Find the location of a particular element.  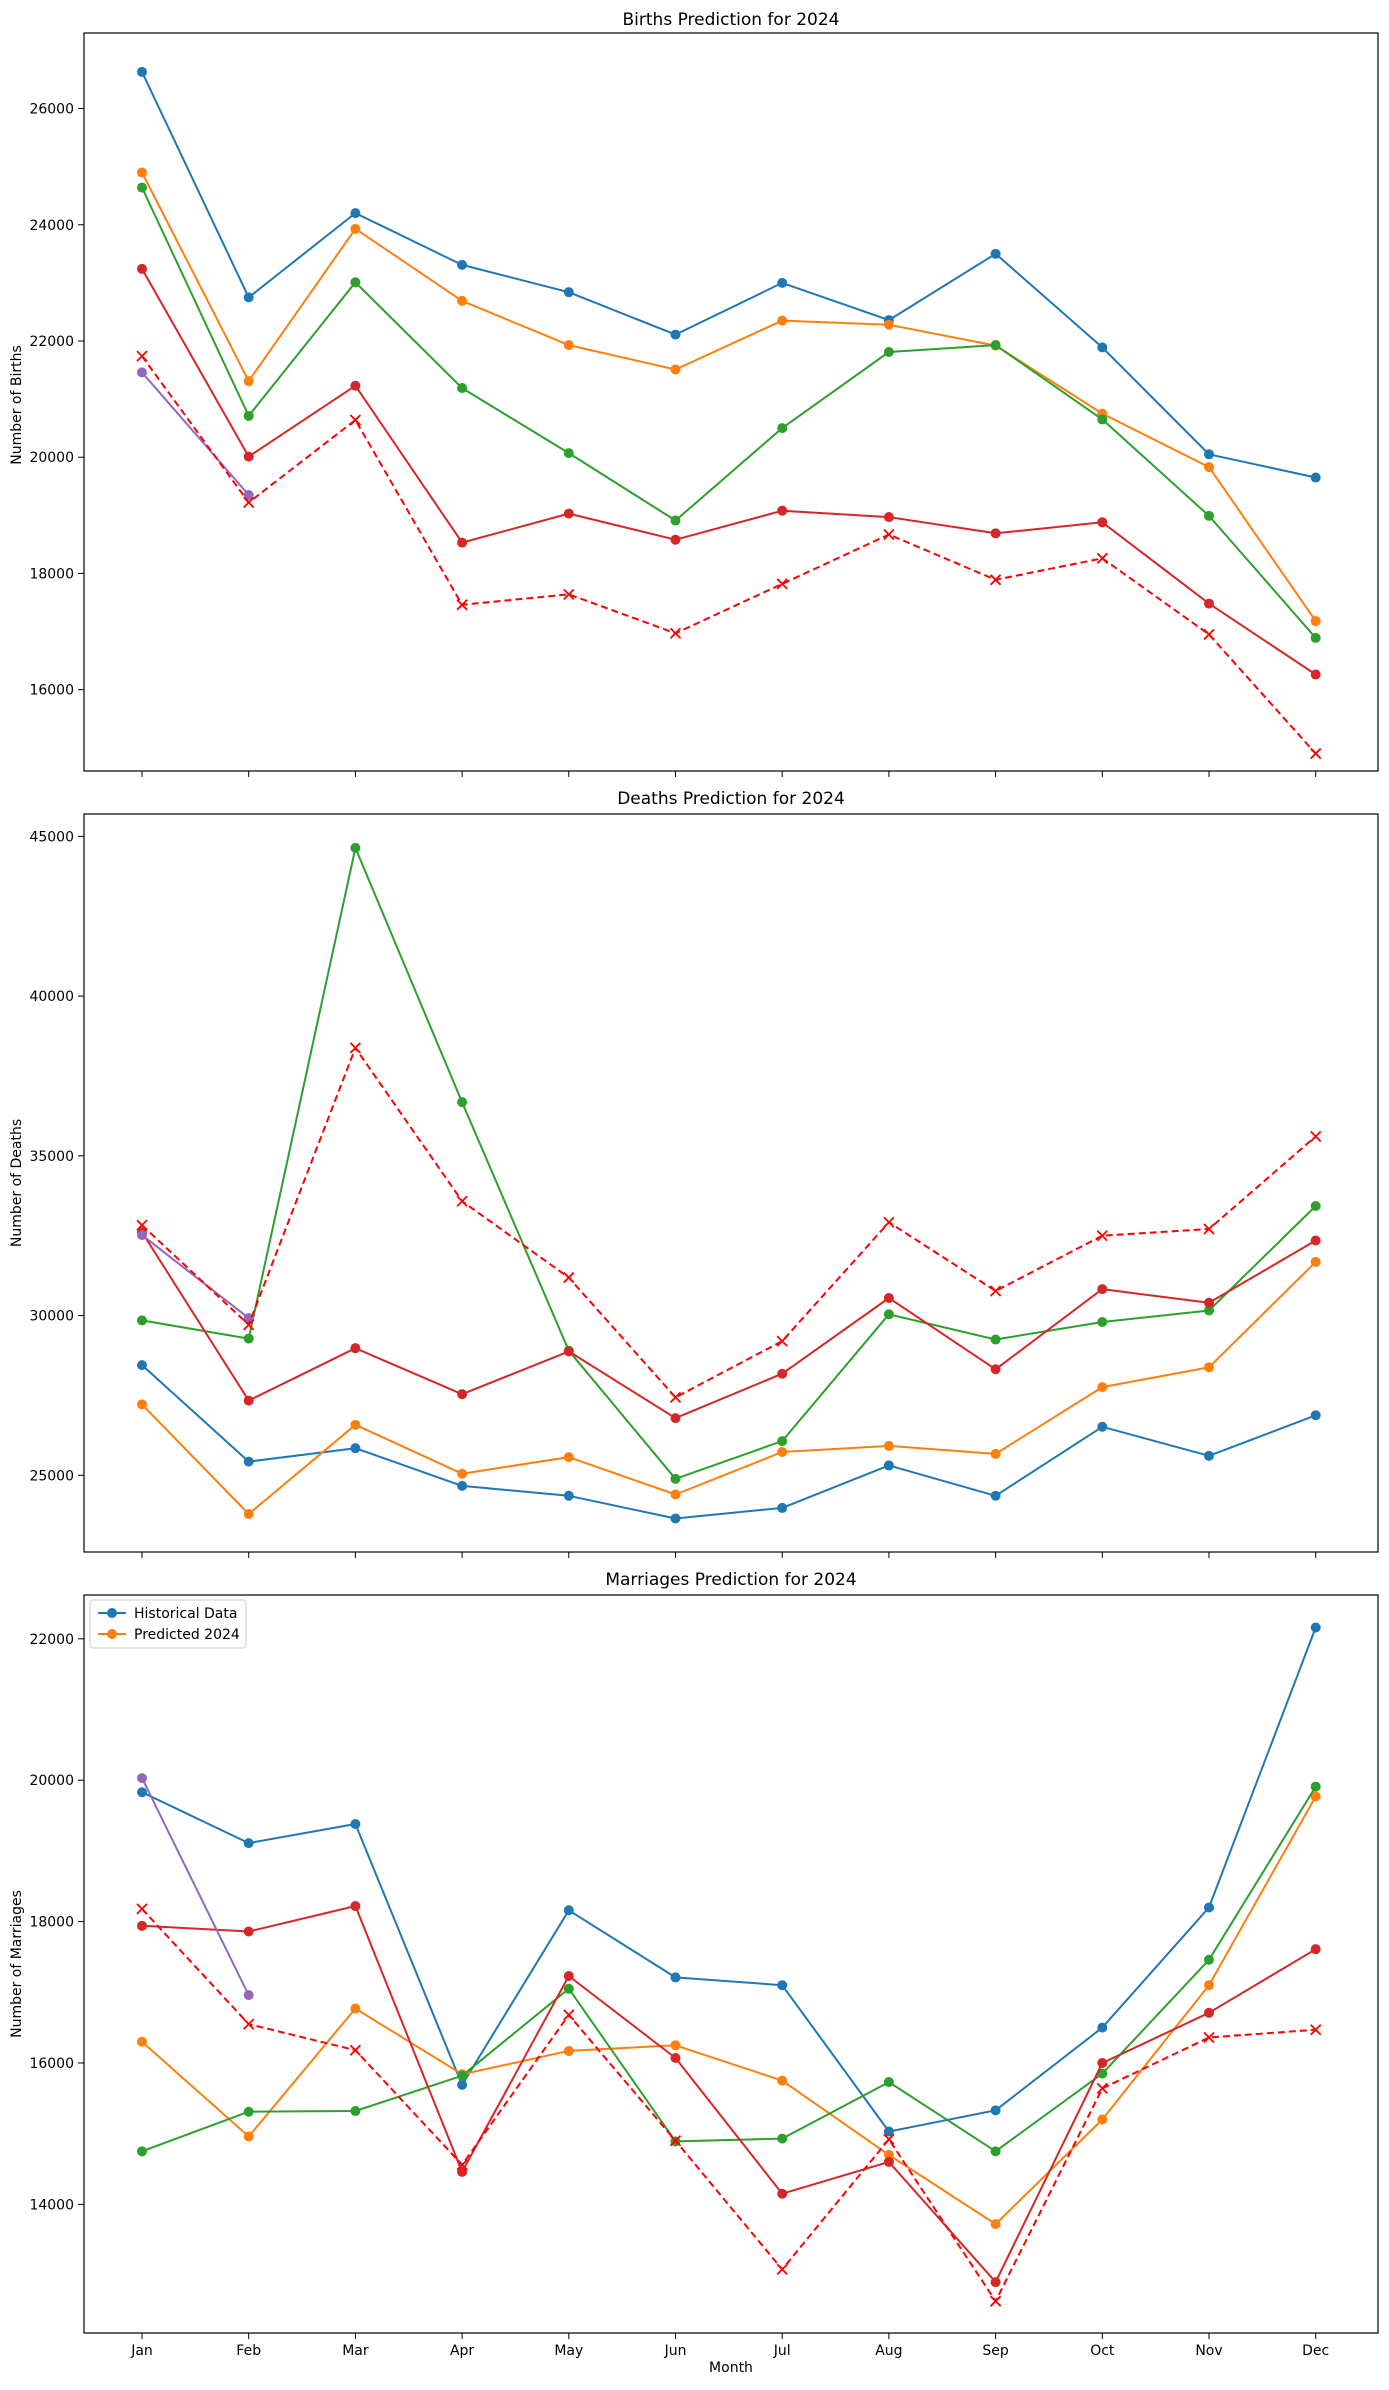

births-series-red-line is located at coordinates (729, 472).